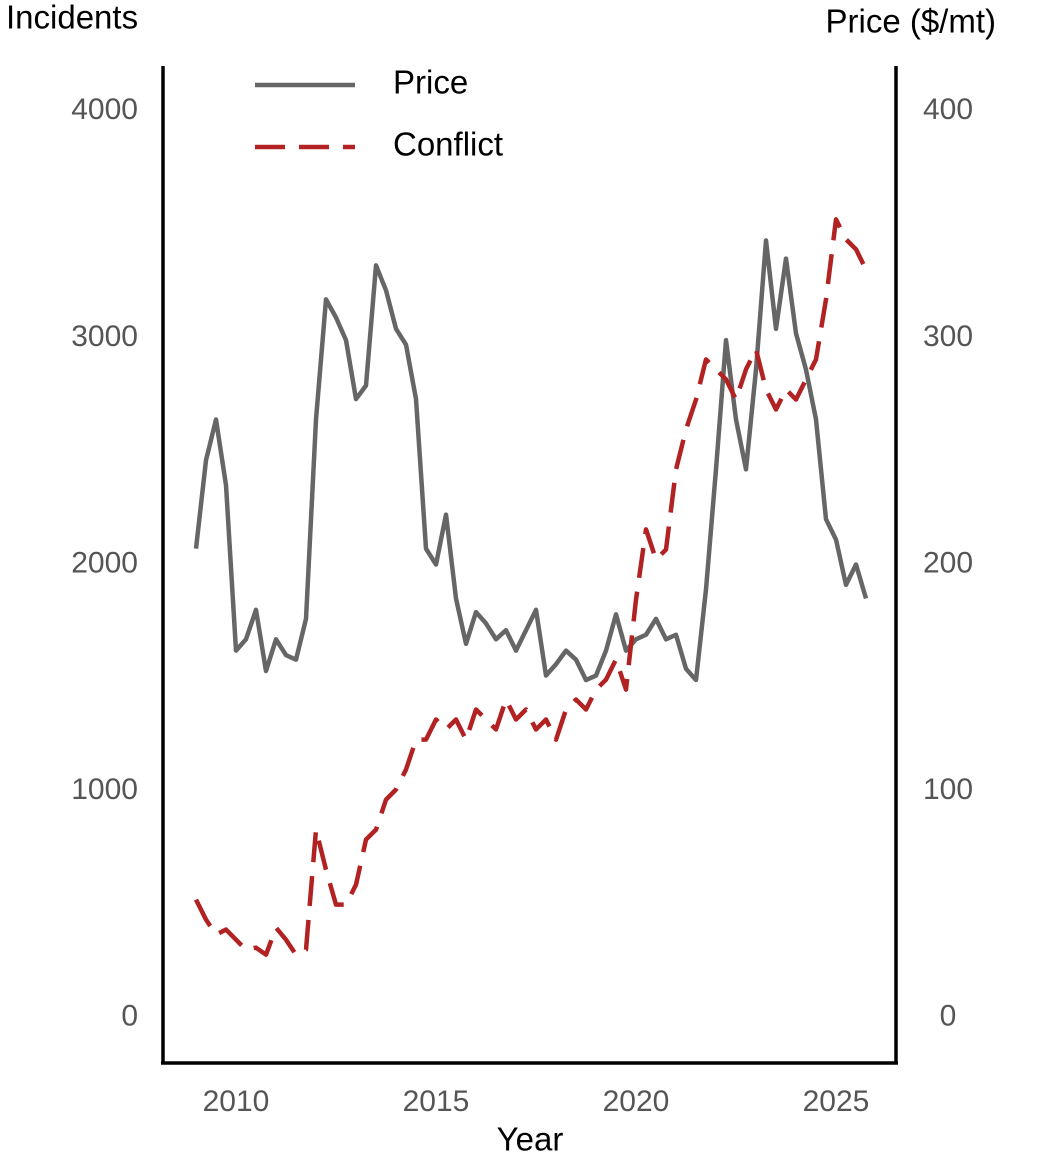  I want to click on y2-tick-label: 300, so click(948, 336).